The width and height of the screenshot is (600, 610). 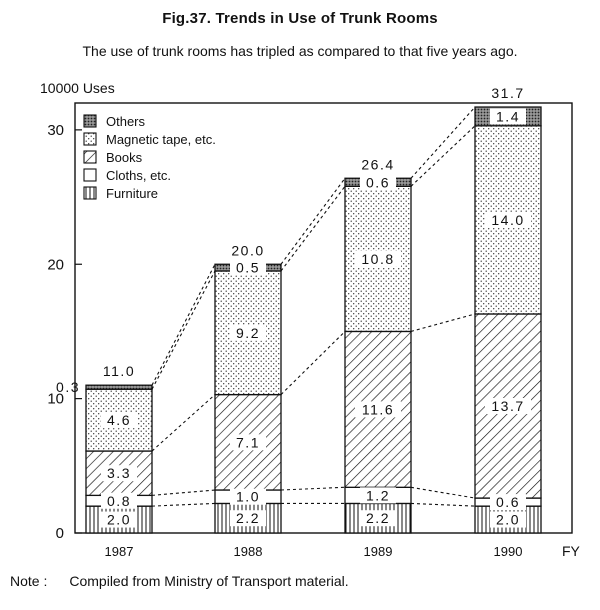 I want to click on segment-value-label: 10.8, so click(x=378, y=258).